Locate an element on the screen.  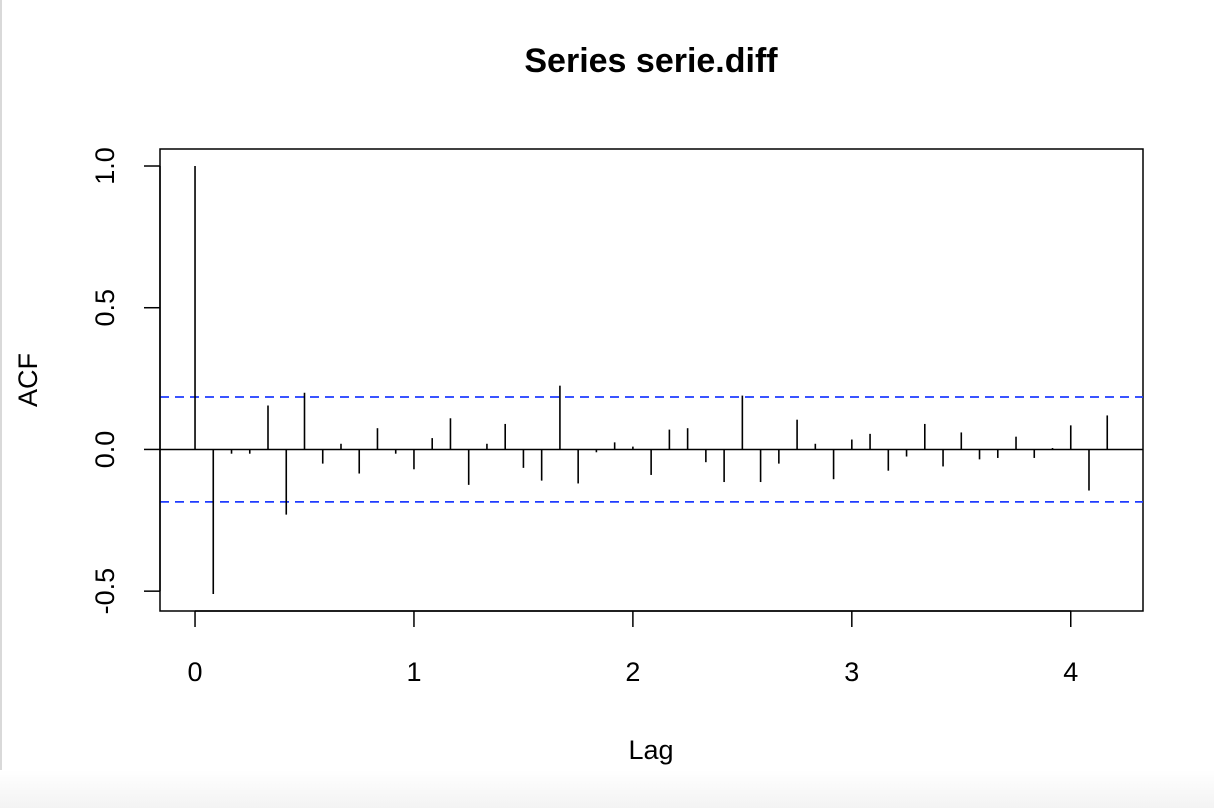
x-axis-label: Lag is located at coordinates (650, 750).